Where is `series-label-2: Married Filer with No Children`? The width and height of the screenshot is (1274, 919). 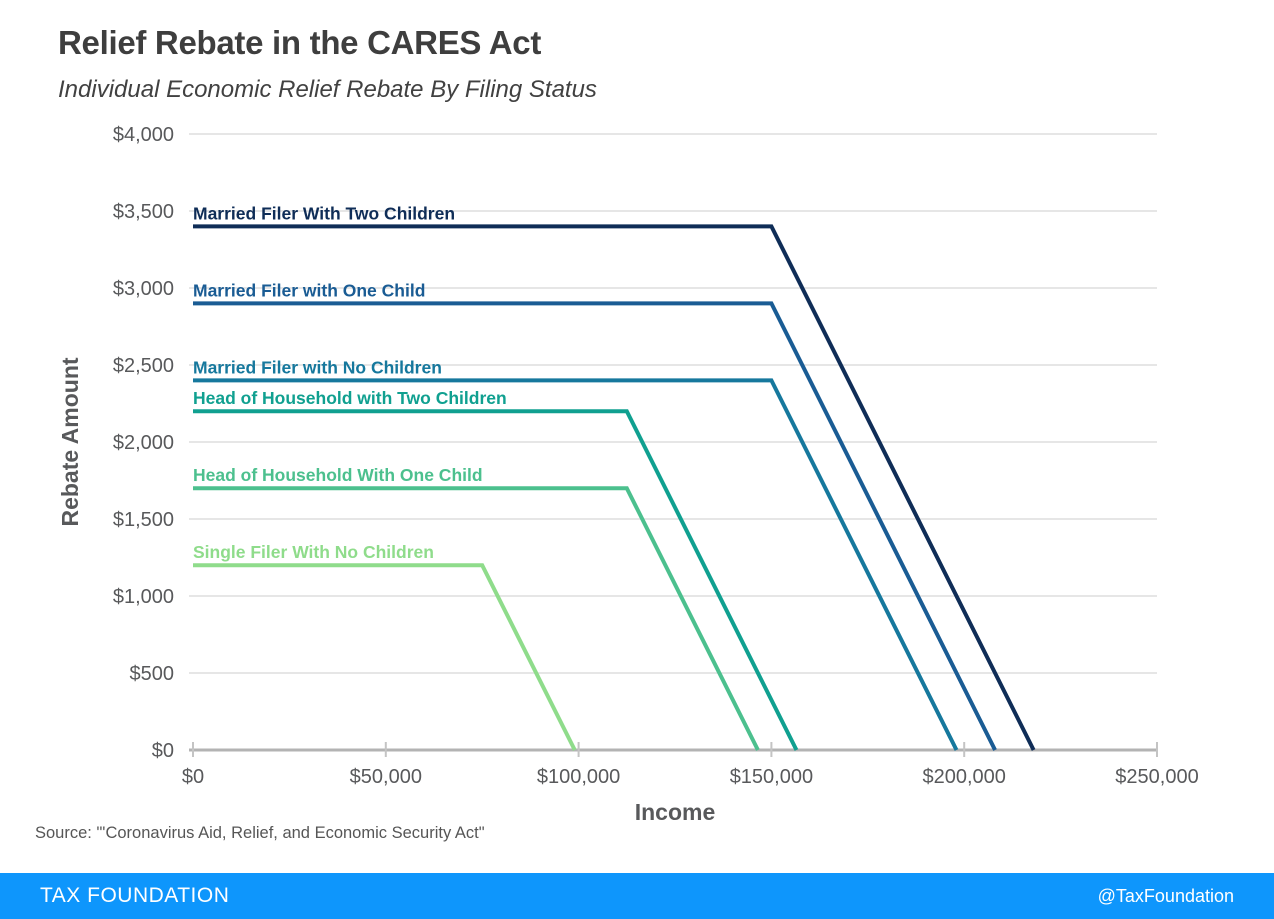
series-label-2: Married Filer with No Children is located at coordinates (317, 367).